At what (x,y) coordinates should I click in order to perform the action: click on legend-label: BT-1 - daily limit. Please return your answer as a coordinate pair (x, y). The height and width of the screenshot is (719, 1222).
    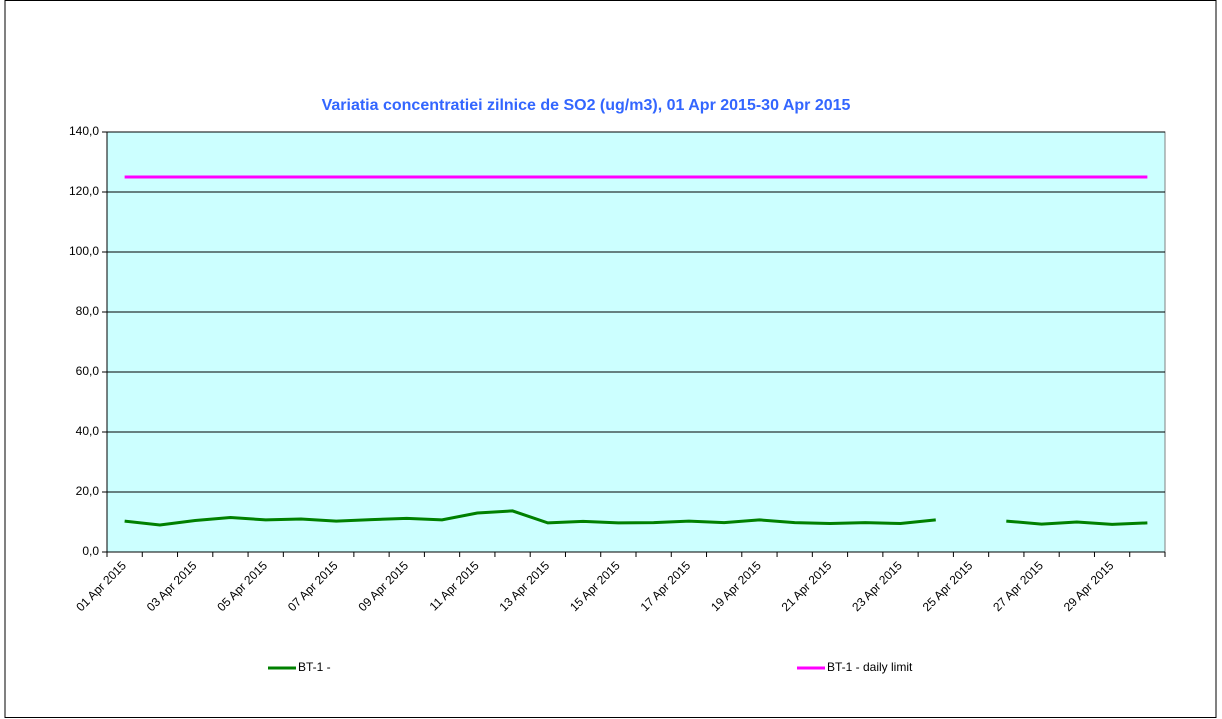
    Looking at the image, I should click on (870, 667).